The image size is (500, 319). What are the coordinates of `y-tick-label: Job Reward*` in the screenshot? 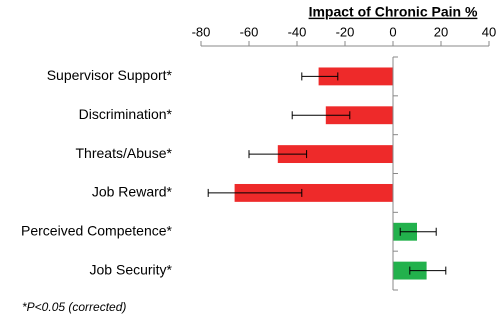 It's located at (132, 192).